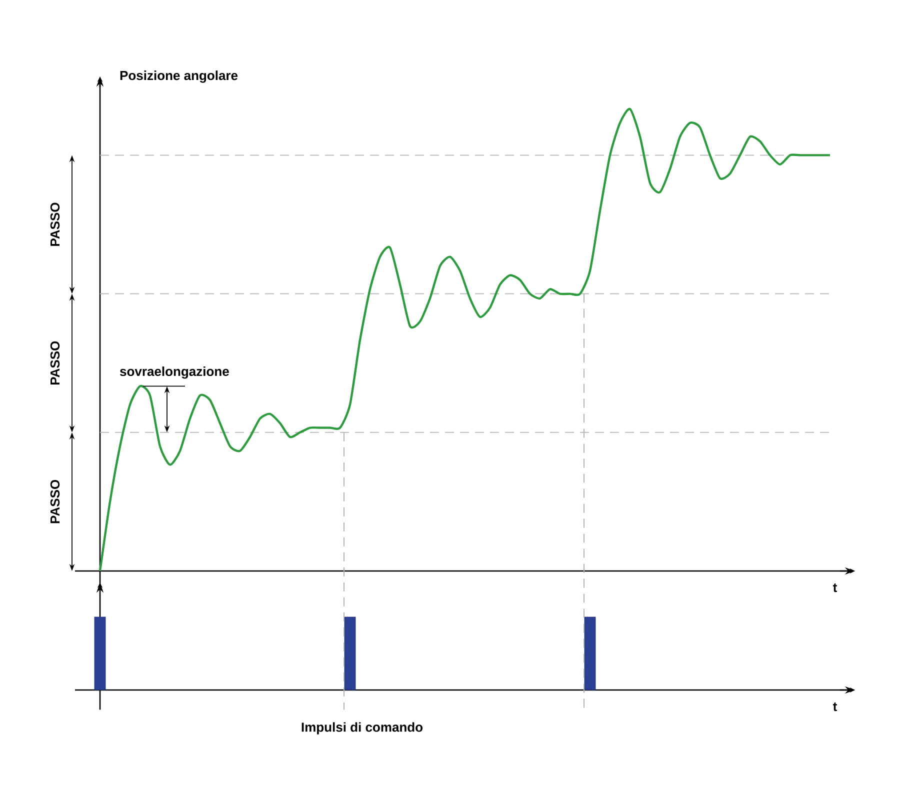 The height and width of the screenshot is (787, 915). What do you see at coordinates (174, 372) in the screenshot?
I see `annotation: sovraelongazione` at bounding box center [174, 372].